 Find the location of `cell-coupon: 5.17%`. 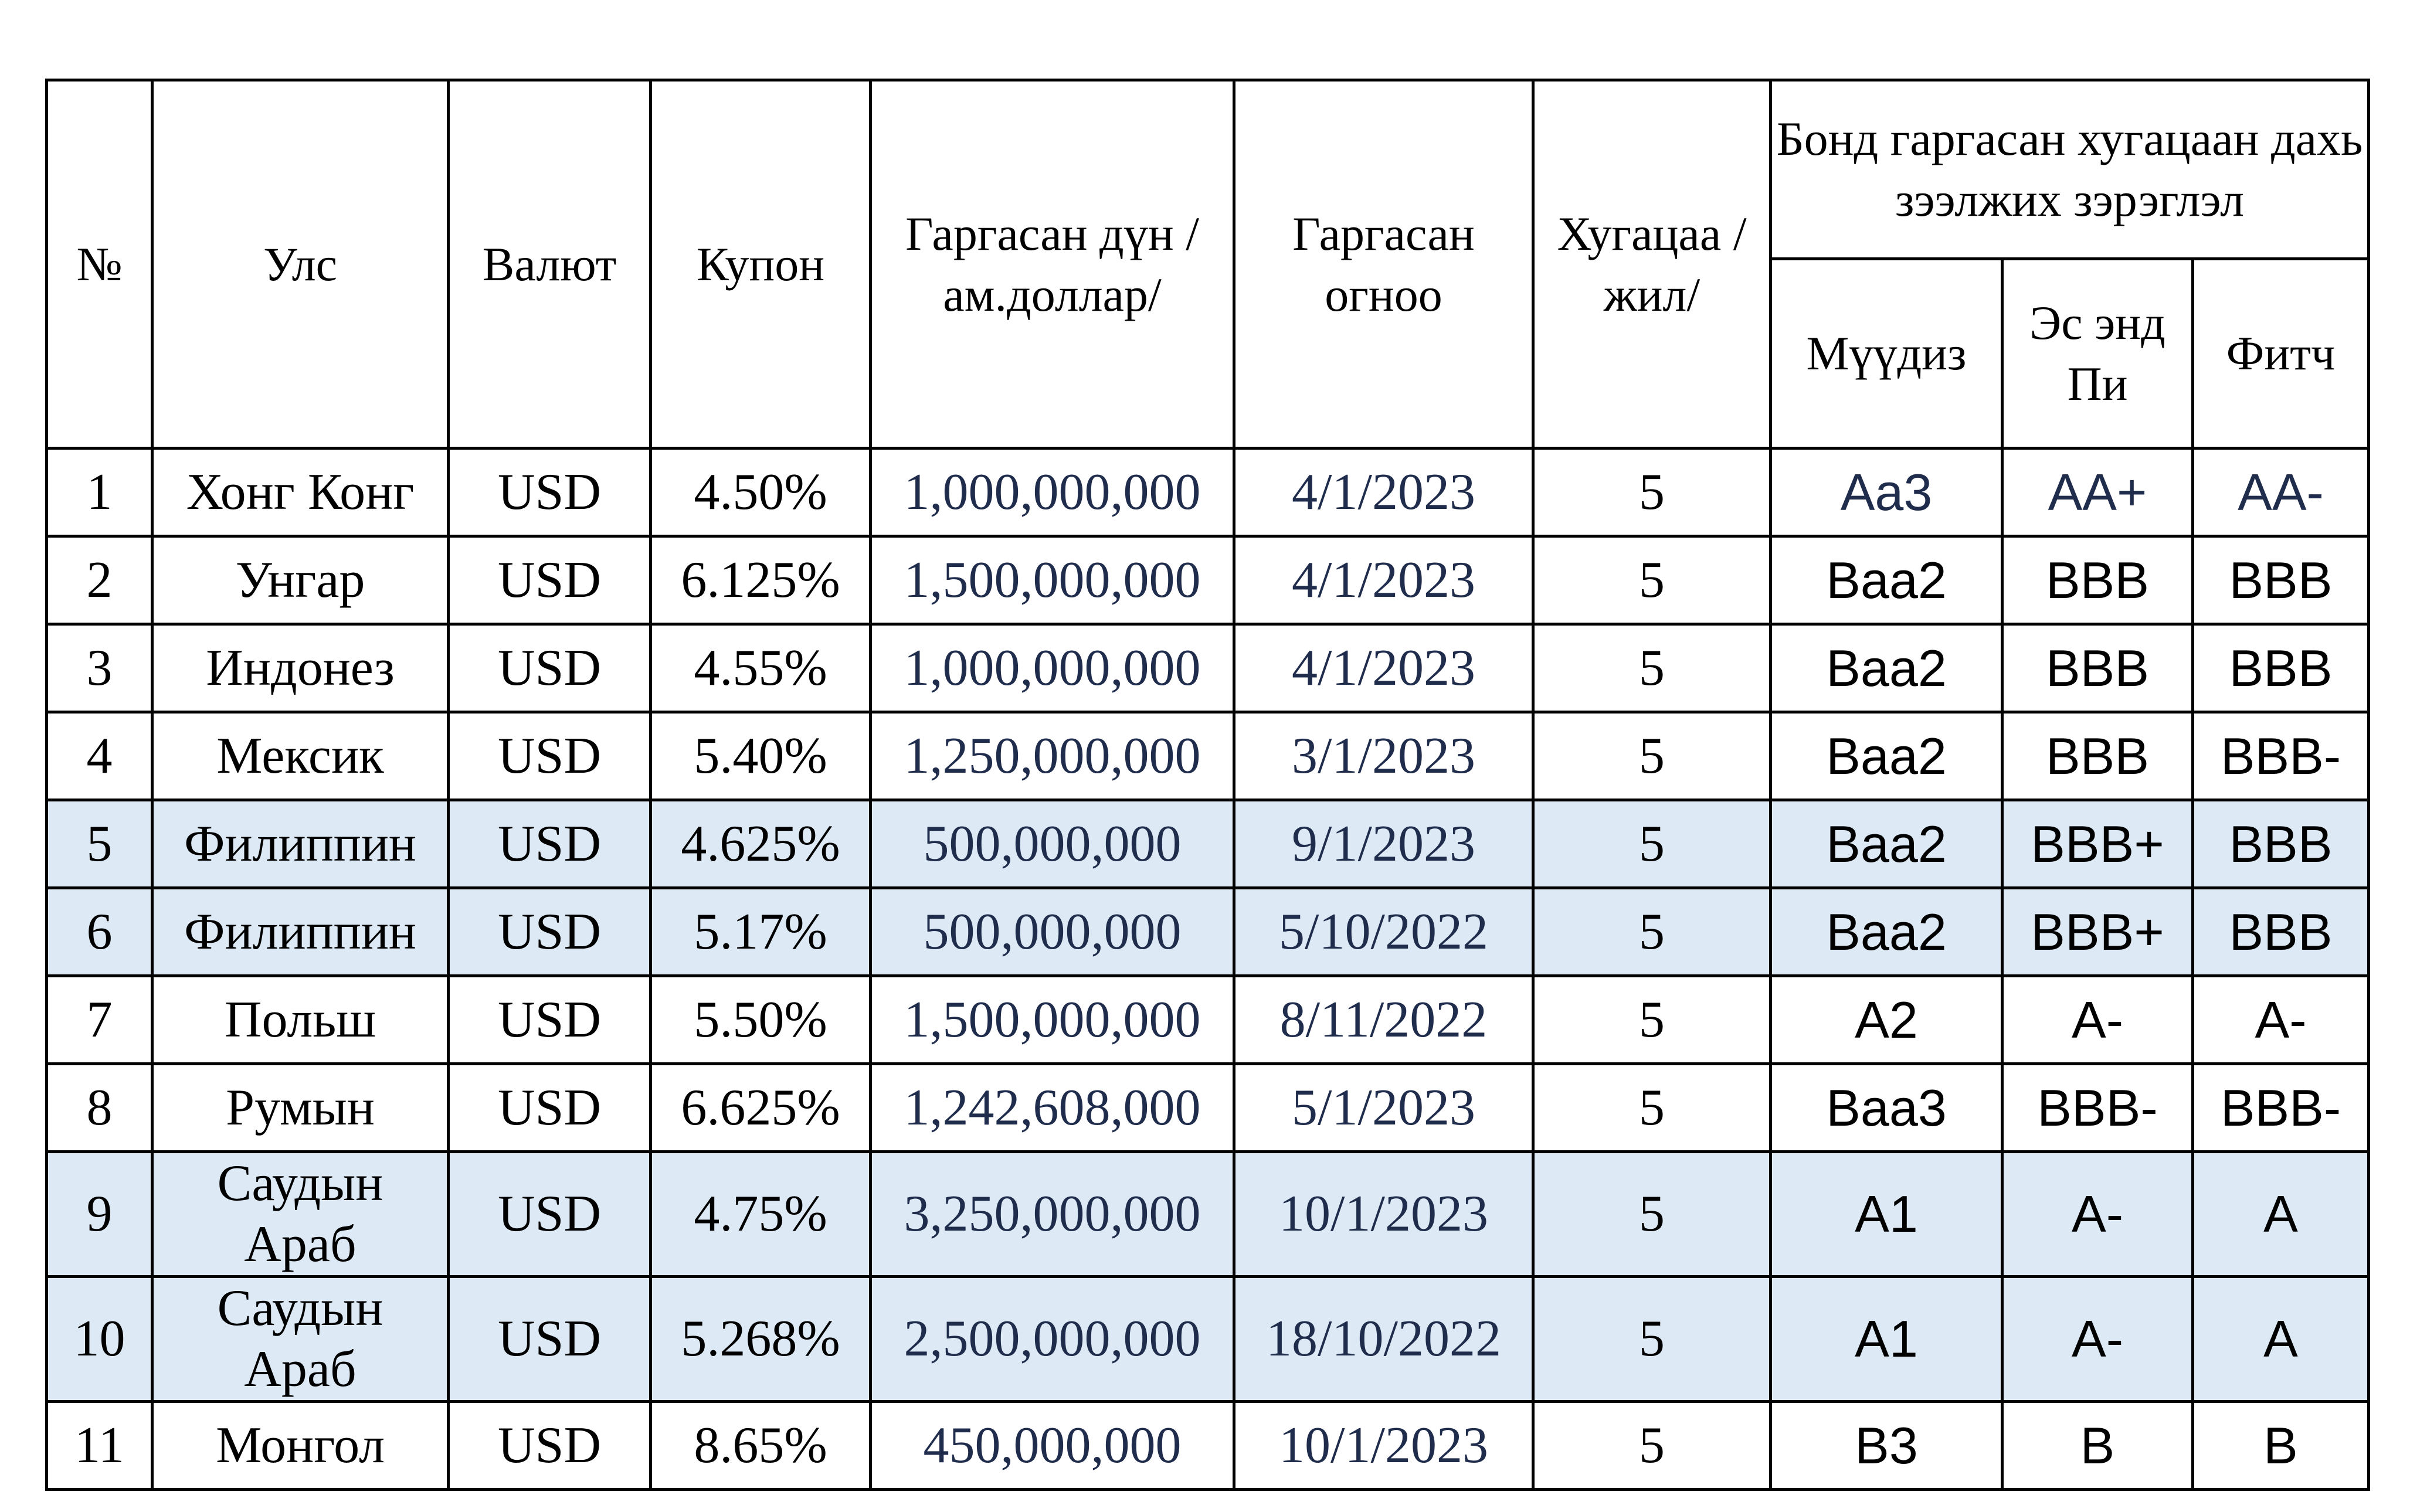

cell-coupon: 5.17% is located at coordinates (760, 931).